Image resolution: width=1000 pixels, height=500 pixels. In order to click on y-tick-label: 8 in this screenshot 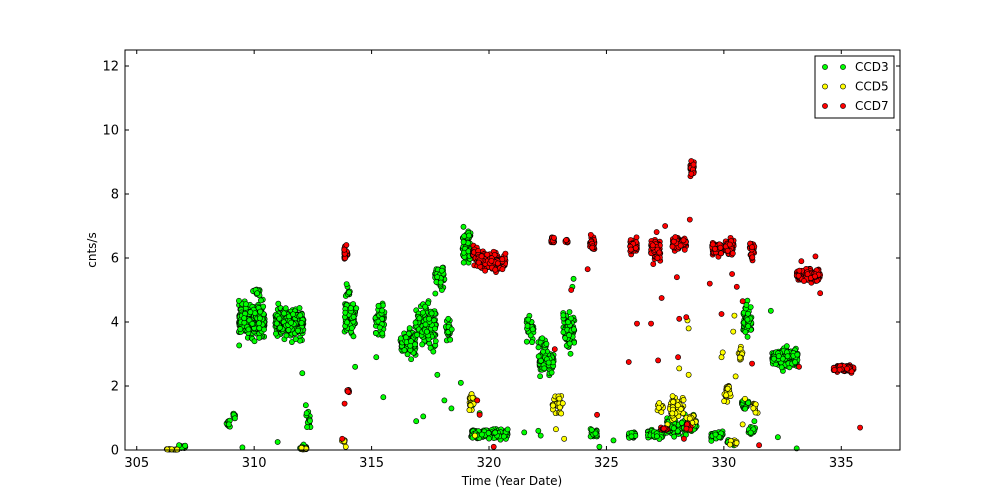, I will do `click(115, 195)`.